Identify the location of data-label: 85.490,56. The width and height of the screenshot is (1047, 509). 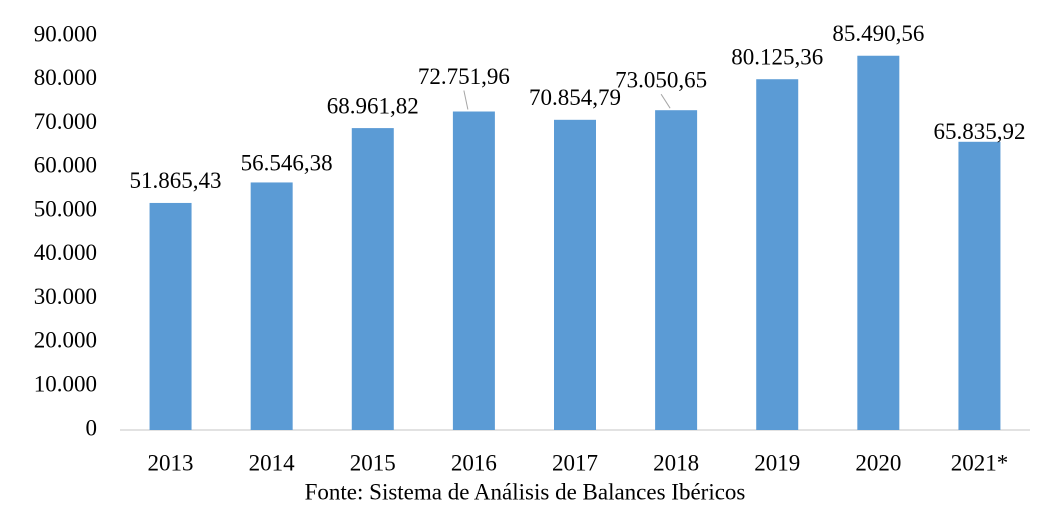
(878, 33).